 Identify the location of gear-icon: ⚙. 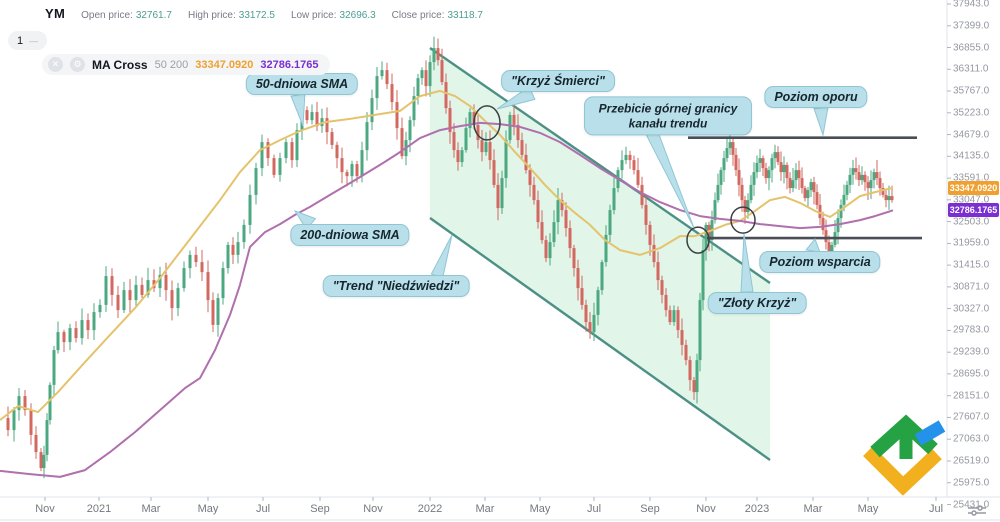
(77, 64).